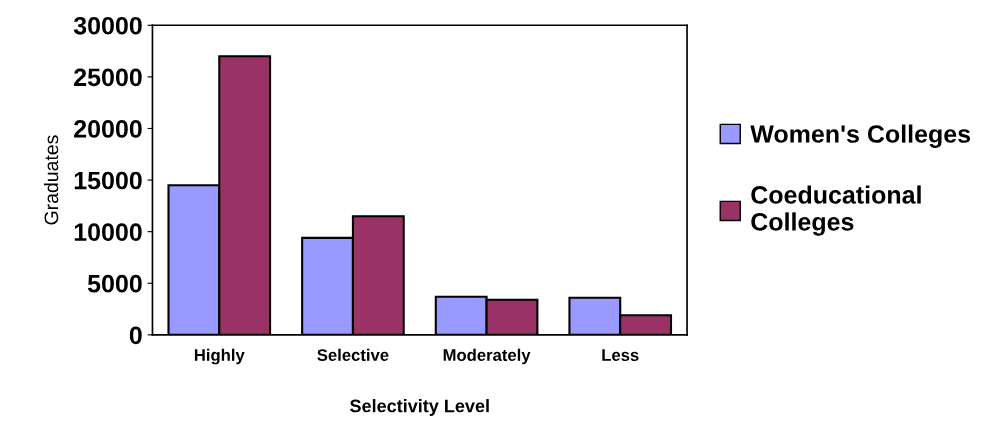  What do you see at coordinates (108, 180) in the screenshot?
I see `y-tick-label: 15000` at bounding box center [108, 180].